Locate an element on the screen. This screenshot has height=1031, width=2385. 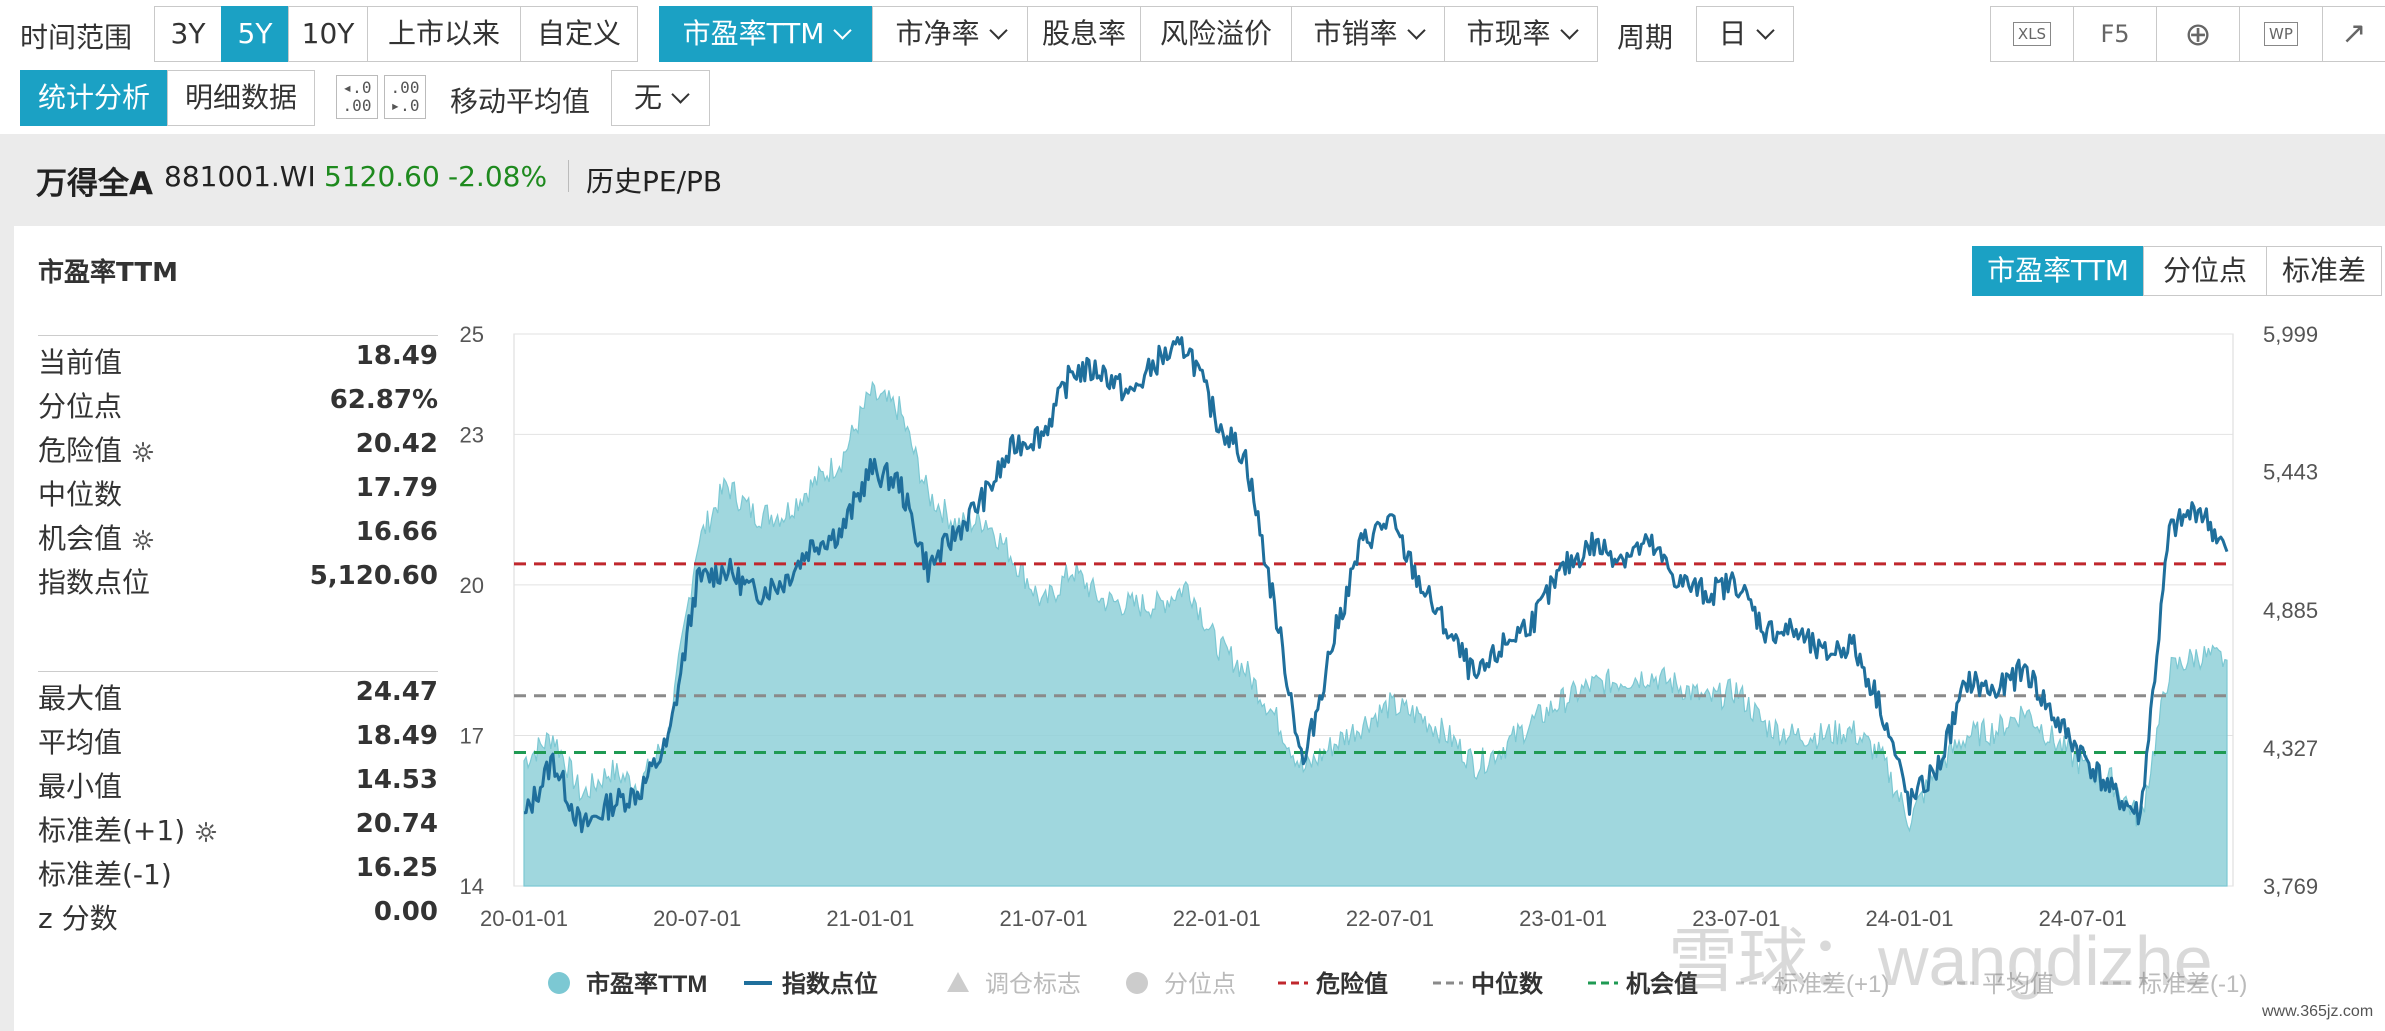
left-axis-tick-label: 25 is located at coordinates (472, 334).